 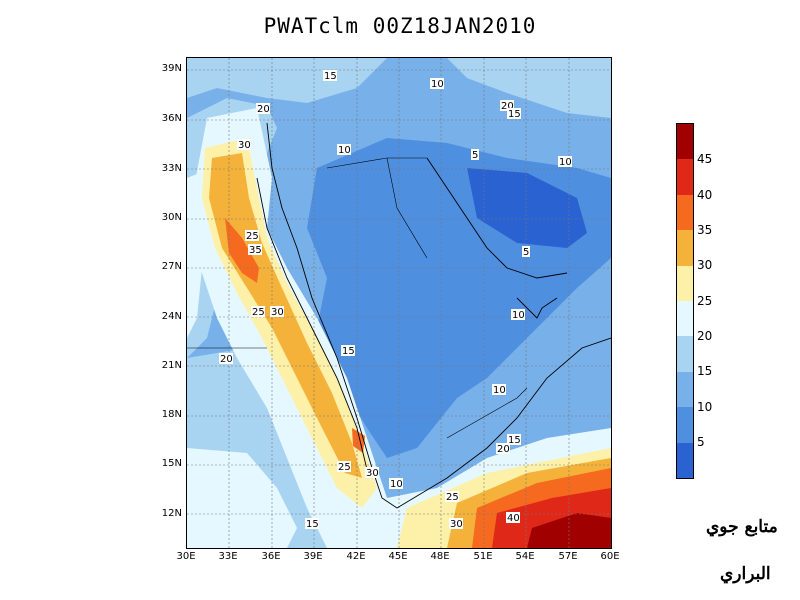 I want to click on contour-label-20: 25, so click(x=344, y=467).